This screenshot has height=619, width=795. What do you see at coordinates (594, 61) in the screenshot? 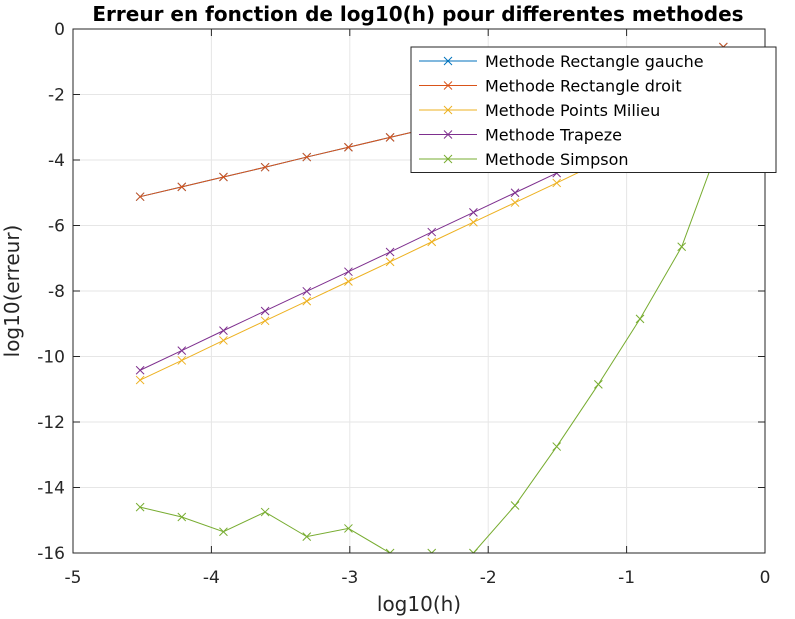
I see `legend-label: Methode Rectangle gauche` at bounding box center [594, 61].